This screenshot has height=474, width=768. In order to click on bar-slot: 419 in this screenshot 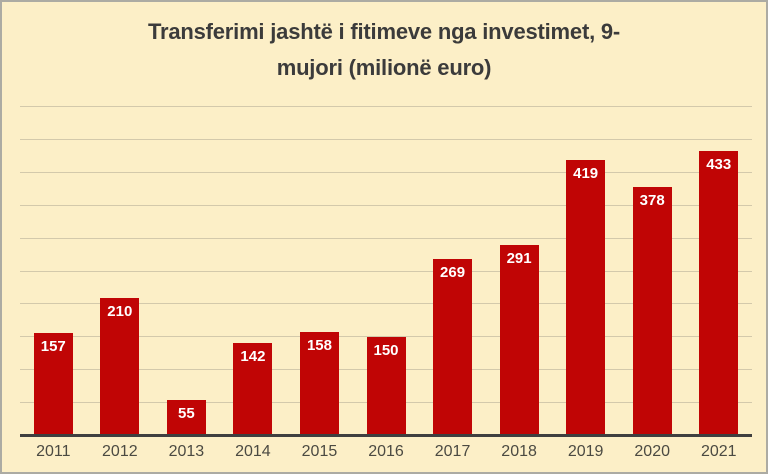, I will do `click(585, 271)`.